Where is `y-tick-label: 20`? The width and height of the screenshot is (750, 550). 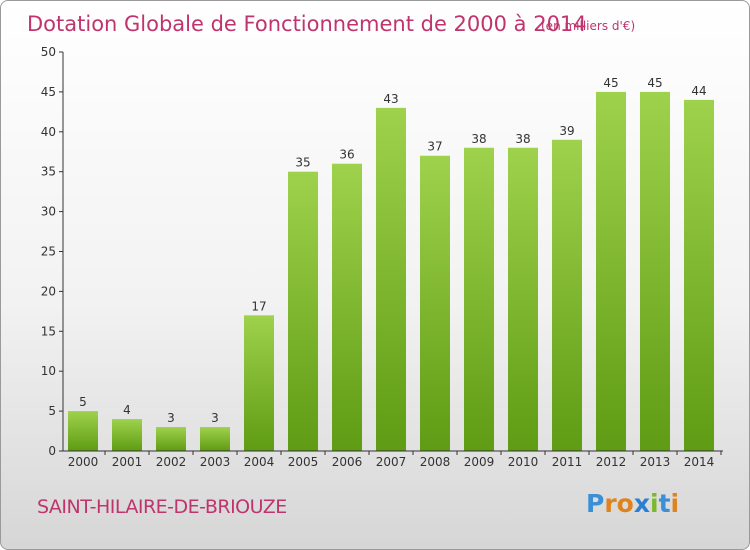
y-tick-label: 20 is located at coordinates (48, 291).